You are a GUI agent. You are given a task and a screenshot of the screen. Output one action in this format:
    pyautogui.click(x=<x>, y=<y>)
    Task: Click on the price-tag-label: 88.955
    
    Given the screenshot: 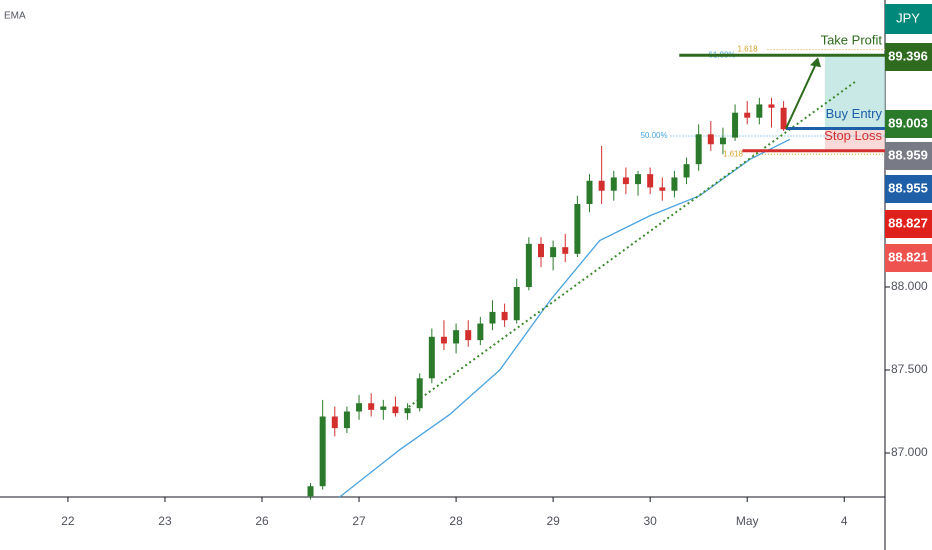 What is the action you would take?
    pyautogui.click(x=908, y=187)
    